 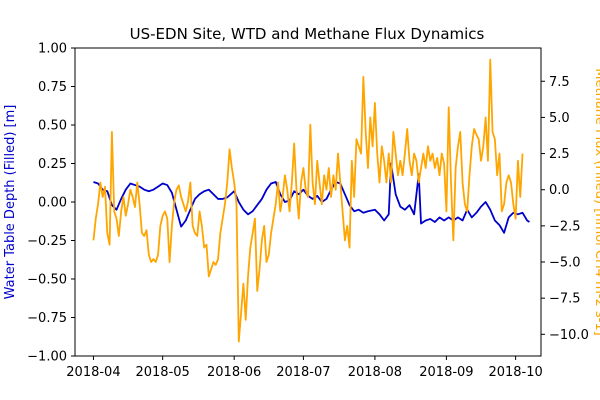 What do you see at coordinates (234, 372) in the screenshot?
I see `x-tick-label: 2018-06` at bounding box center [234, 372].